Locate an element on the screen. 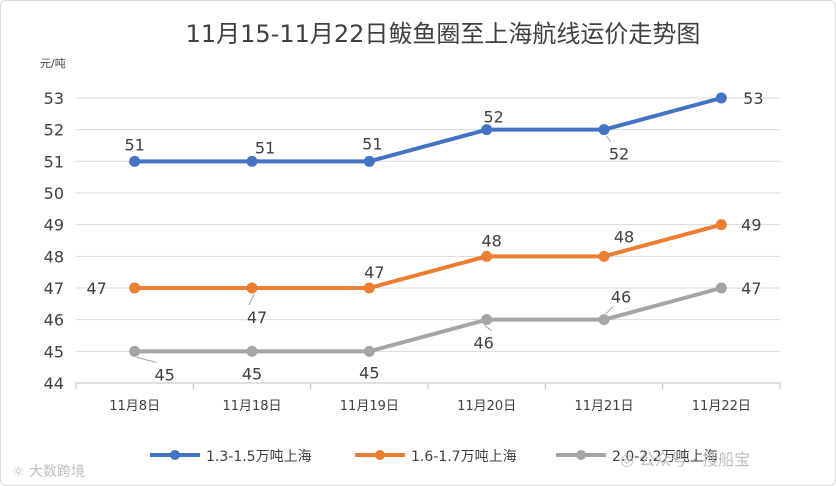  y-tick-label: 49 is located at coordinates (54, 225).